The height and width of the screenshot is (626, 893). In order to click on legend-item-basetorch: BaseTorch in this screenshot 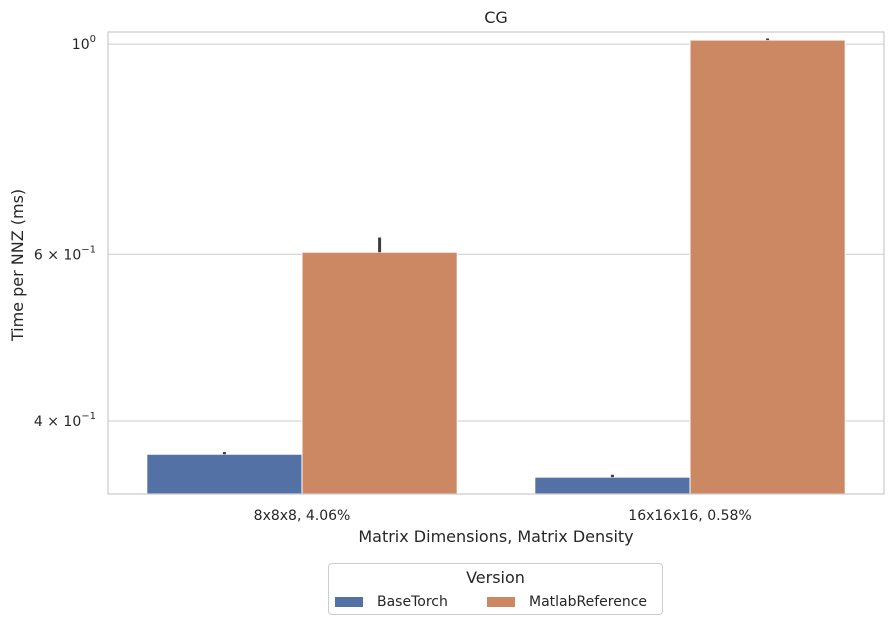, I will do `click(391, 602)`.